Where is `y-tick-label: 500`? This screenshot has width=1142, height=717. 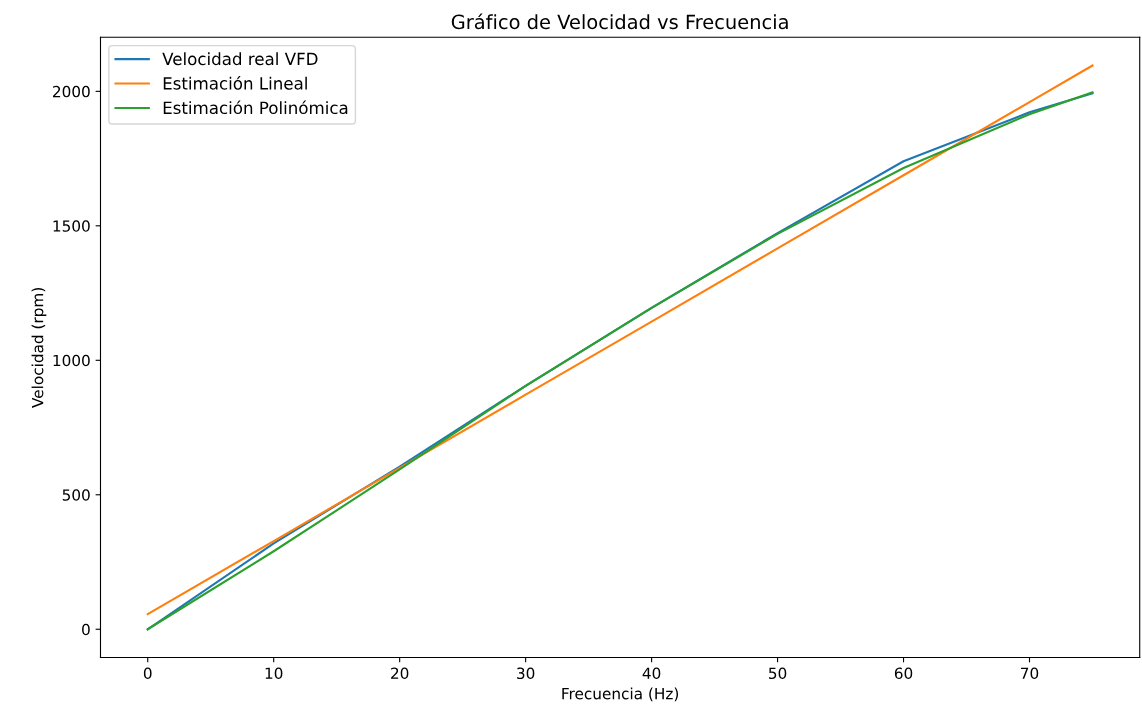 y-tick-label: 500 is located at coordinates (76, 495).